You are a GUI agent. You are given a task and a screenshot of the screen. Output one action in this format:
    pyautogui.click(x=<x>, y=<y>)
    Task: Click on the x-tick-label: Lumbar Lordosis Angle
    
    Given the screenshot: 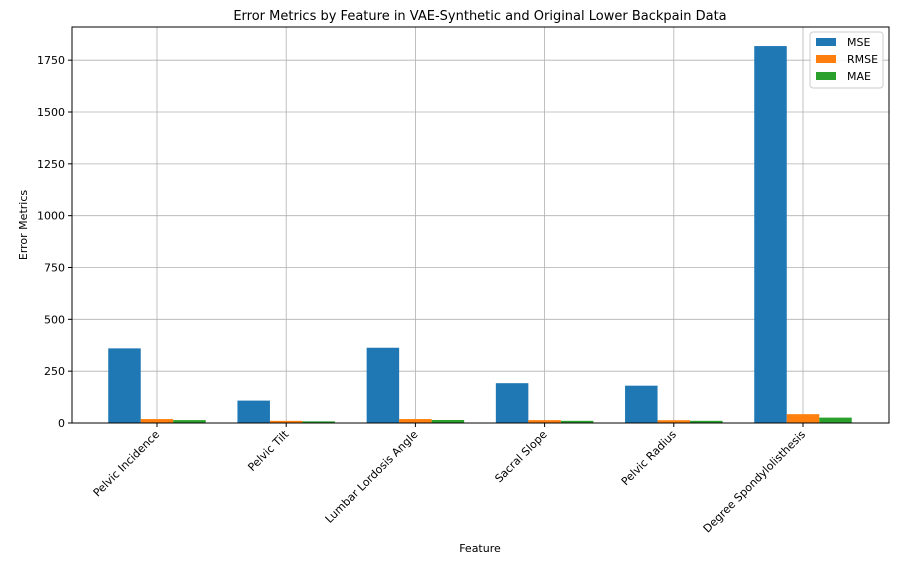 What is the action you would take?
    pyautogui.click(x=372, y=477)
    